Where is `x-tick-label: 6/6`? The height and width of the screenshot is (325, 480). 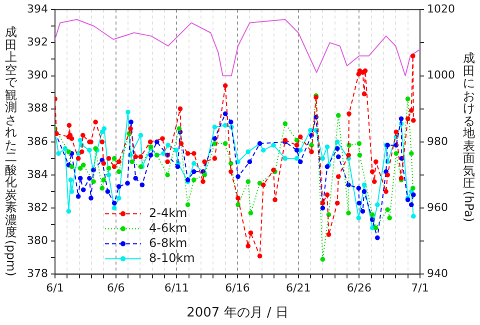
x-tick-label: 6/6 is located at coordinates (115, 288).